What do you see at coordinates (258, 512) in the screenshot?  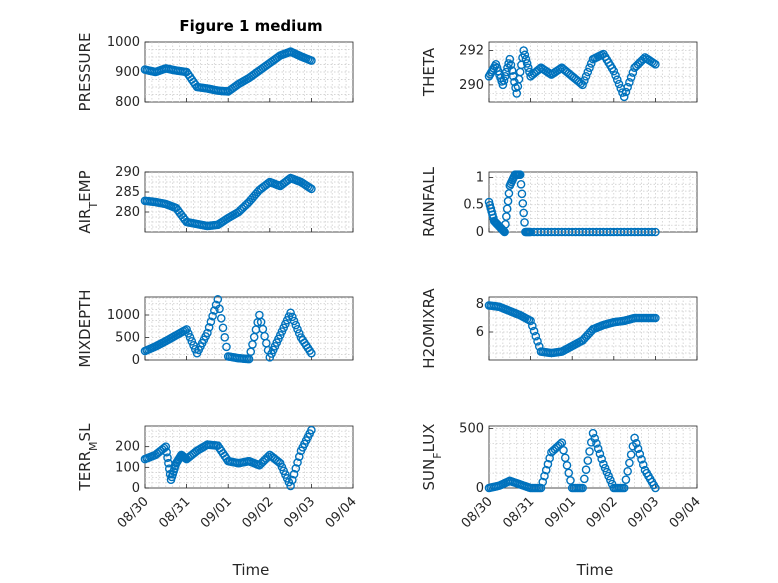 I see `x-tick-label: 09/02` at bounding box center [258, 512].